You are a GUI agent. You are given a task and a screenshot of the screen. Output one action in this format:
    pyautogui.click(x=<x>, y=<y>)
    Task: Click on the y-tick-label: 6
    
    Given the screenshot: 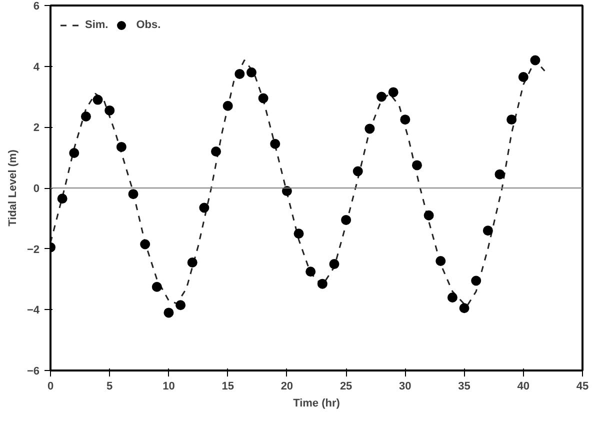 What is the action you would take?
    pyautogui.click(x=36, y=6)
    